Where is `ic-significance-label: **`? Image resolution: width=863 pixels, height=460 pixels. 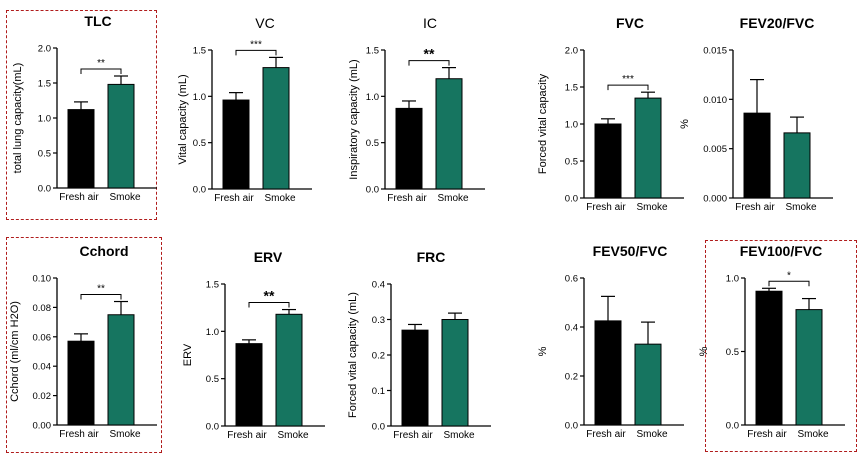 ic-significance-label: ** is located at coordinates (429, 54).